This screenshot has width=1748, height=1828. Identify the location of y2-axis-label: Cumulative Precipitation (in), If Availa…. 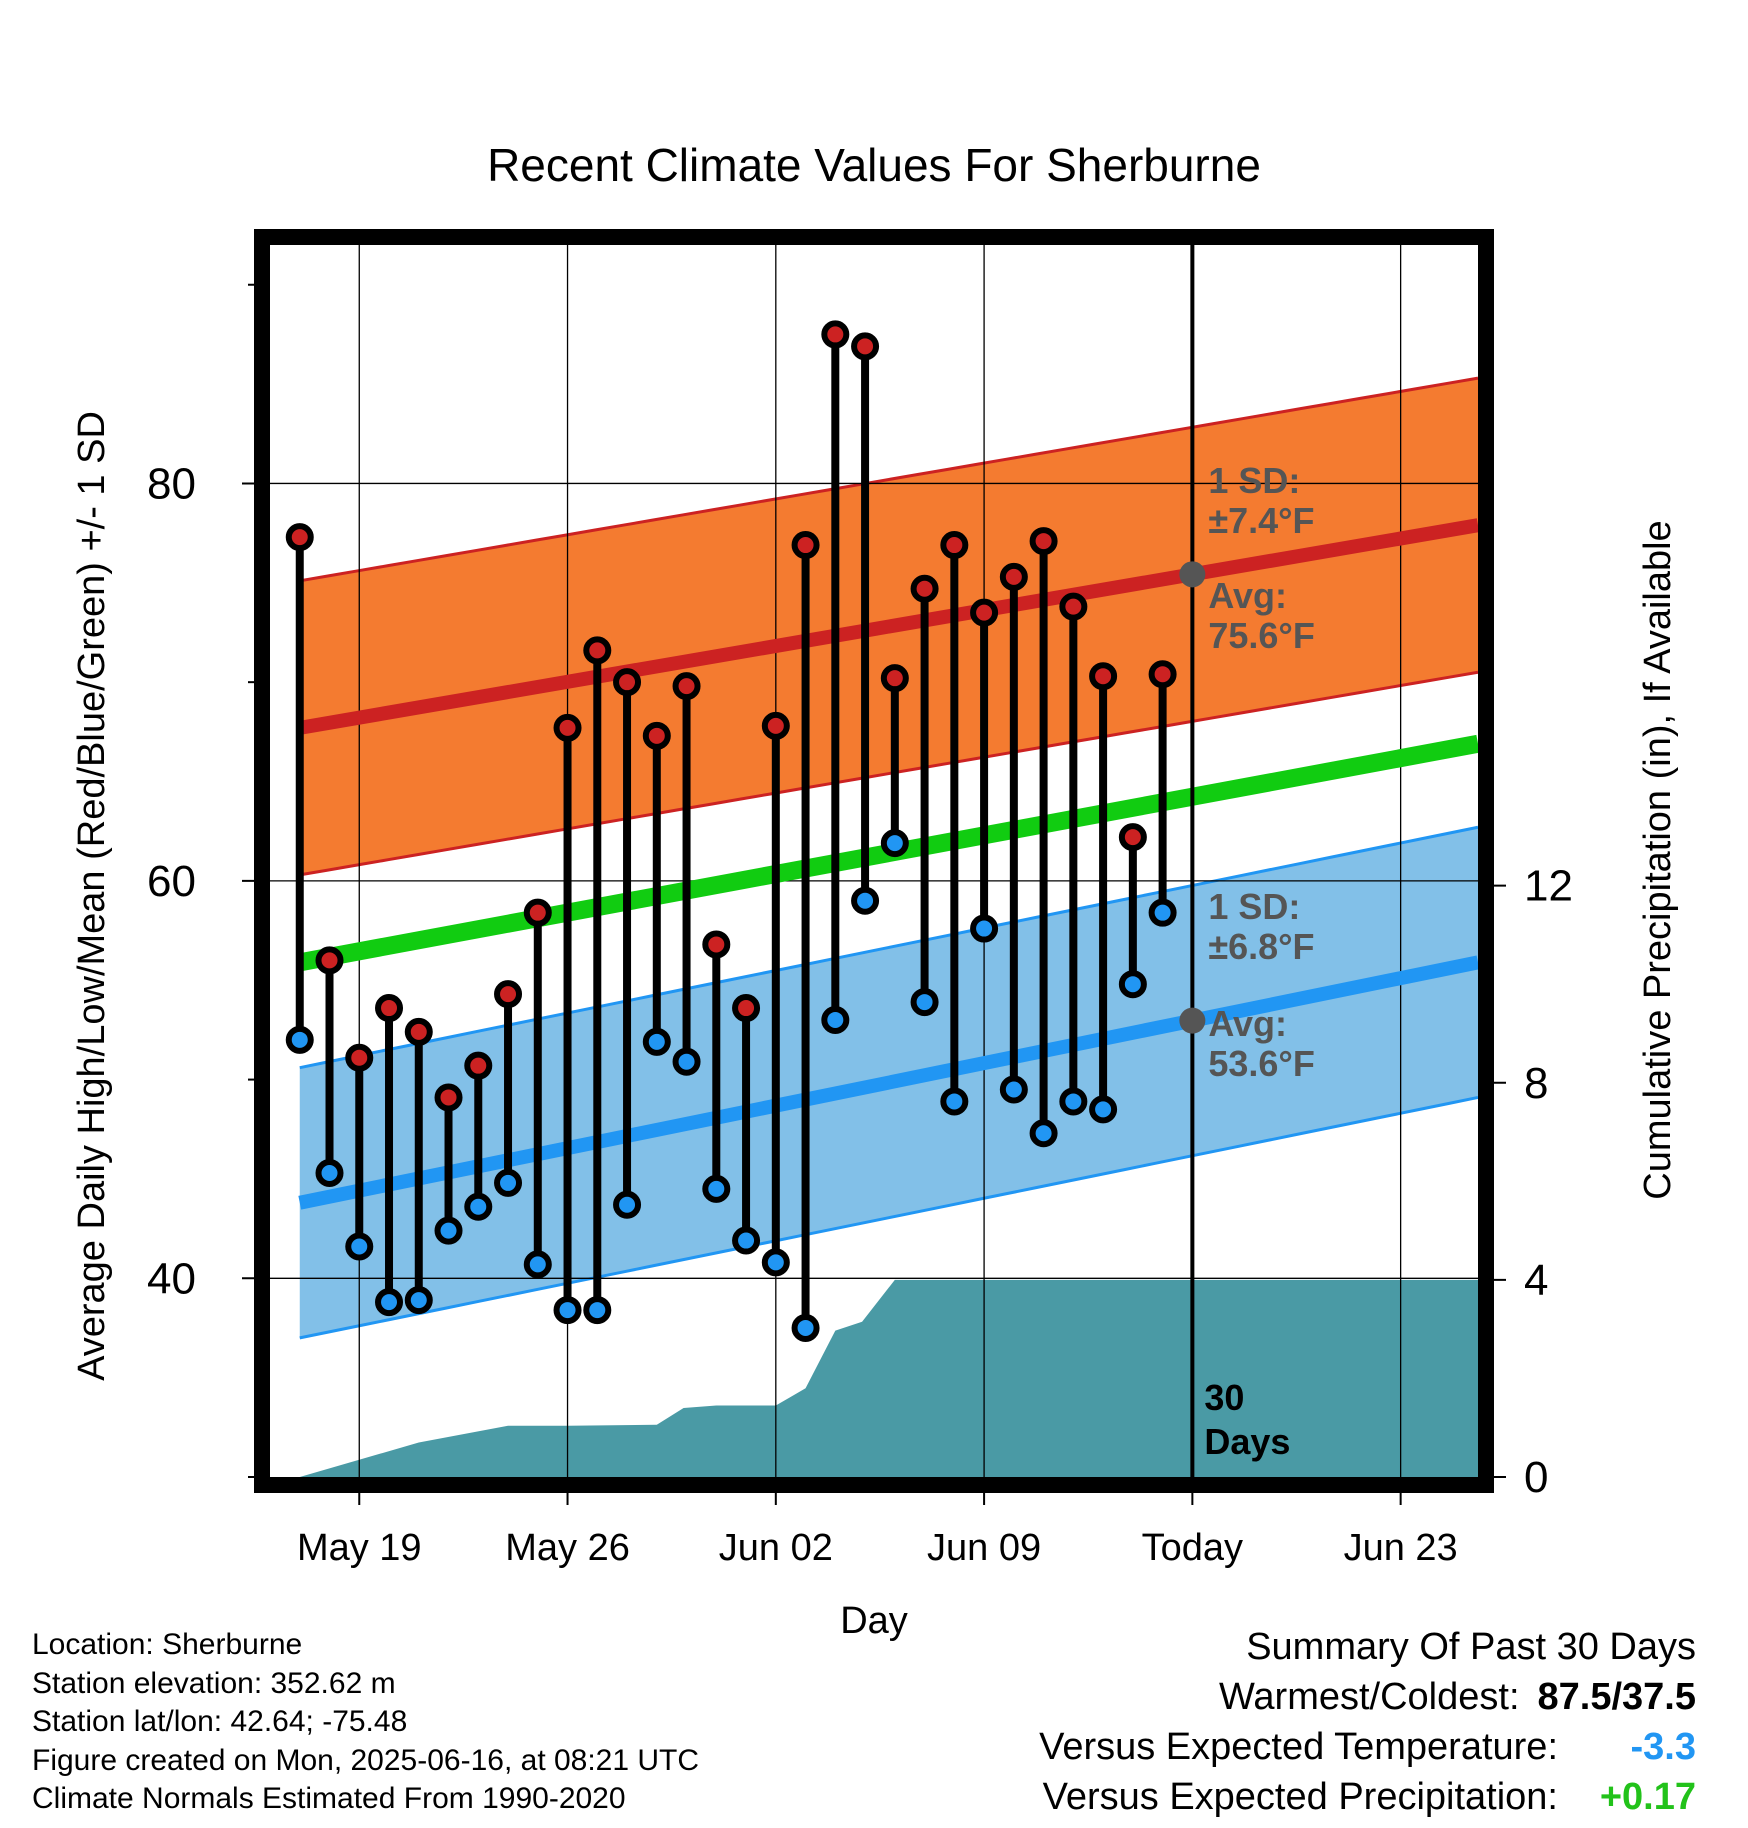
(1658, 859).